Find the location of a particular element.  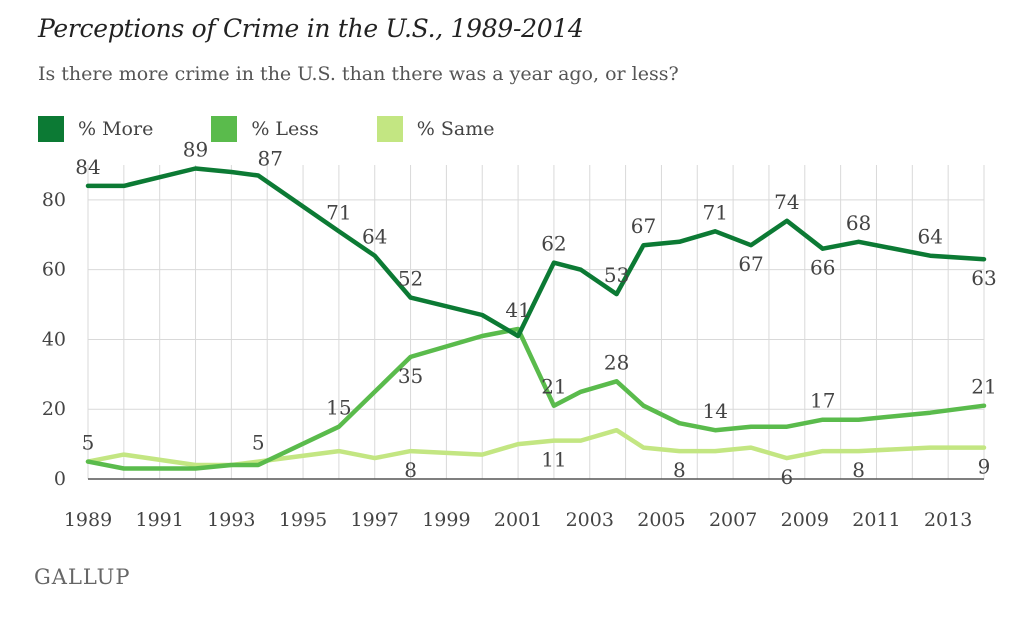

data-label: 63 is located at coordinates (983, 278).